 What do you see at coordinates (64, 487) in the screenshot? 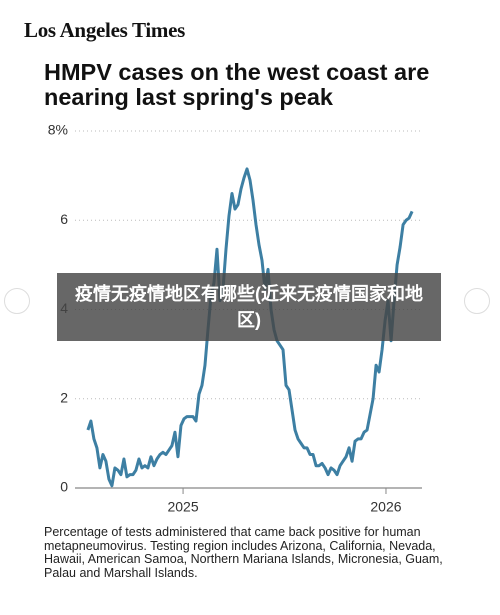
I see `y-tick-label: 0` at bounding box center [64, 487].